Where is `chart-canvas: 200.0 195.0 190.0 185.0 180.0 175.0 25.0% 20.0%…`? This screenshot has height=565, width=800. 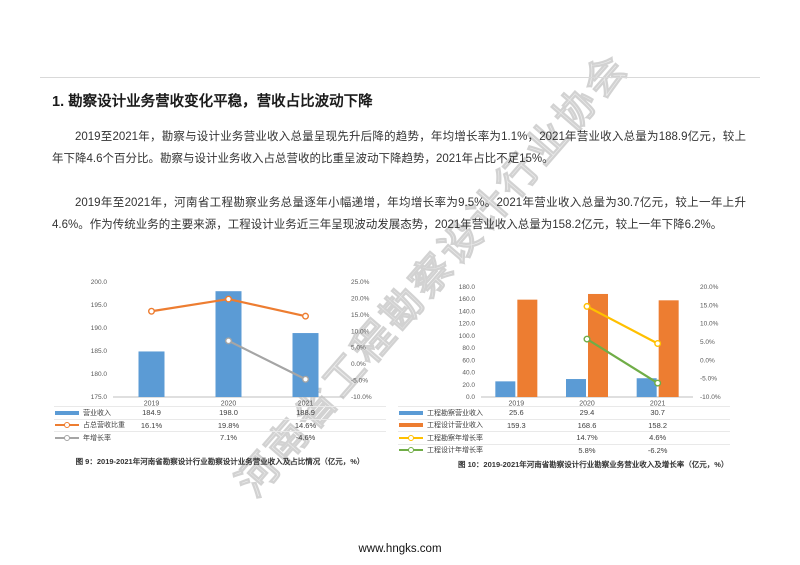 chart-canvas: 200.0 195.0 190.0 185.0 180.0 175.0 25.0% 20.0%… is located at coordinates (231, 343).